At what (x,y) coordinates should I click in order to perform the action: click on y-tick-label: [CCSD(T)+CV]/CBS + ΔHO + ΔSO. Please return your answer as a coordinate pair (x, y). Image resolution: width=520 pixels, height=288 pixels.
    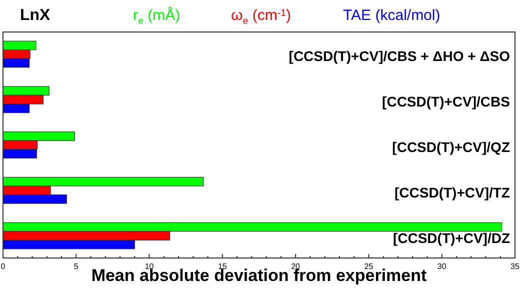
    Looking at the image, I should click on (399, 56).